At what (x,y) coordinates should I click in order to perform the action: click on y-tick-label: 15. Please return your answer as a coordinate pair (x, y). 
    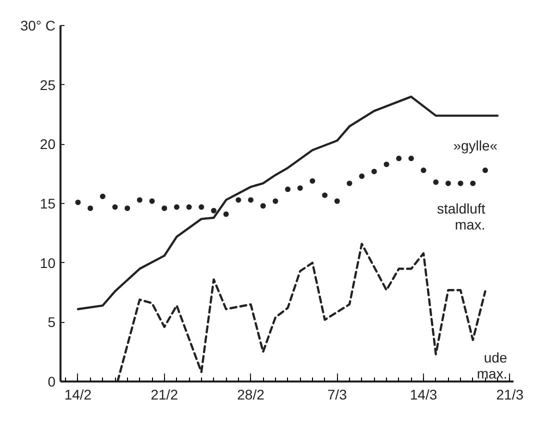
    Looking at the image, I should click on (48, 204).